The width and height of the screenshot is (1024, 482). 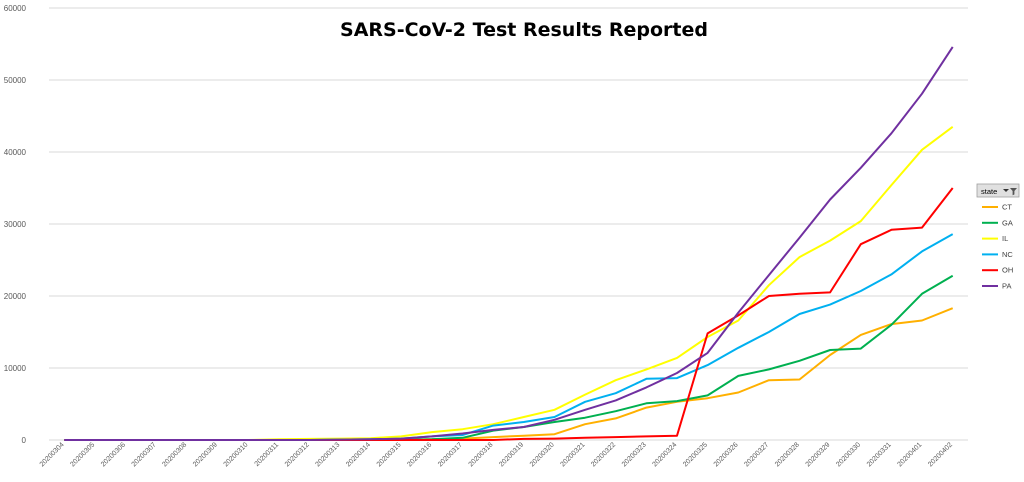 What do you see at coordinates (726, 454) in the screenshot?
I see `x-tick-label: 20200326` at bounding box center [726, 454].